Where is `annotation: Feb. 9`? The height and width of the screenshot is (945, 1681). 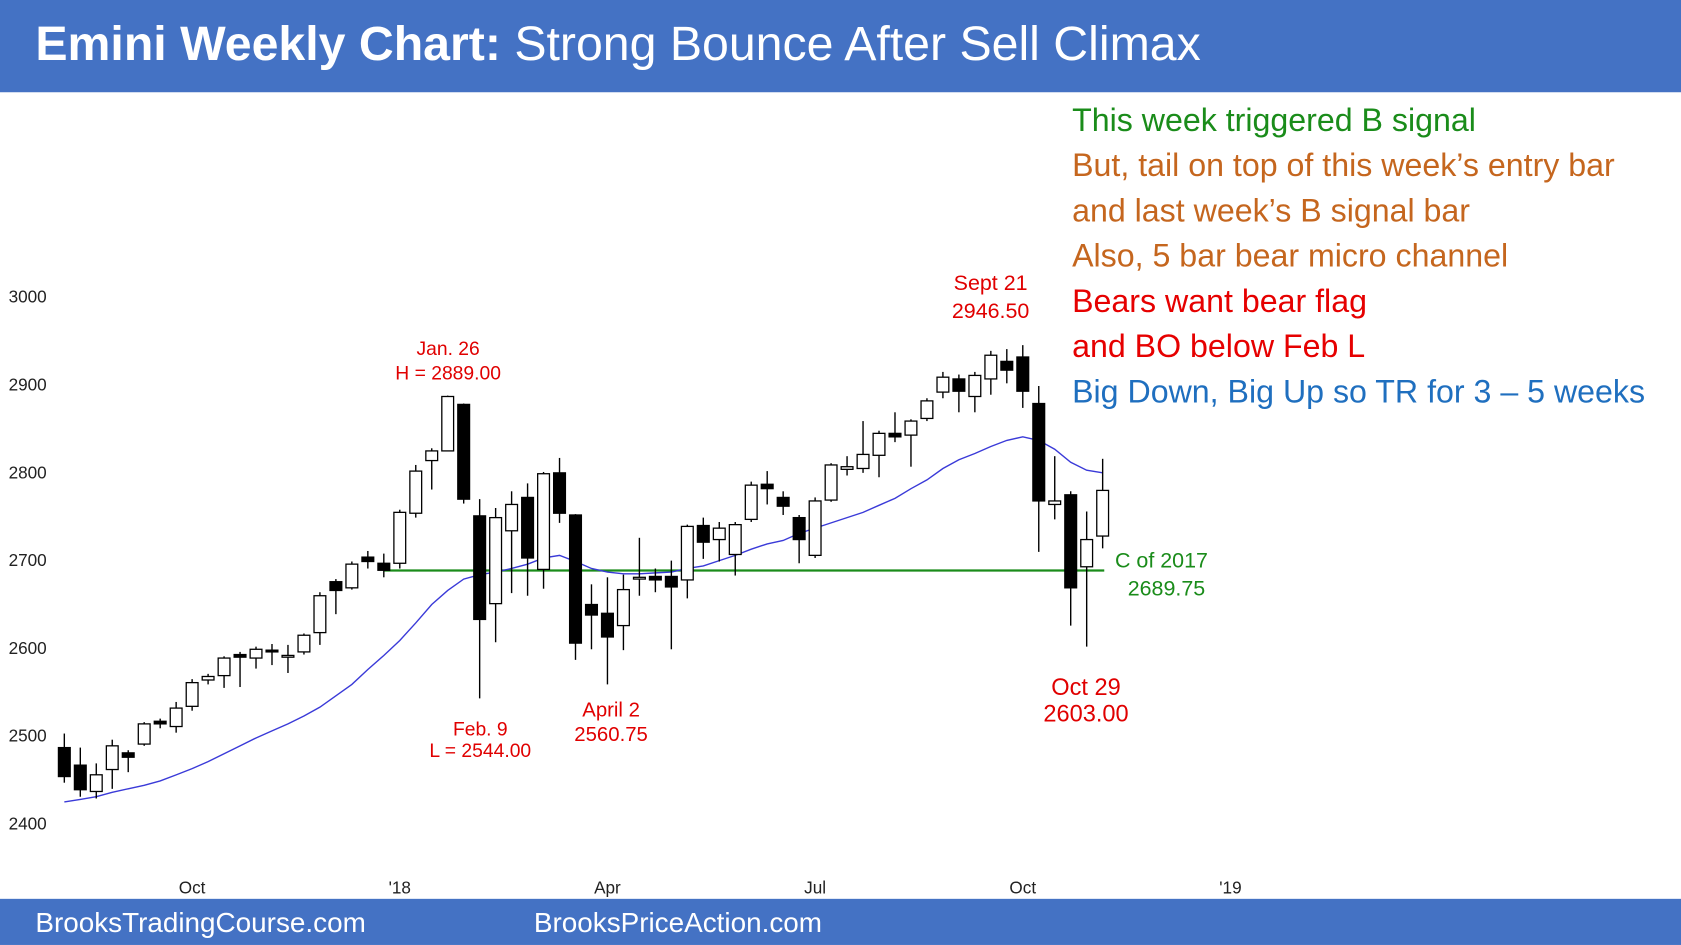
annotation: Feb. 9 is located at coordinates (480, 730).